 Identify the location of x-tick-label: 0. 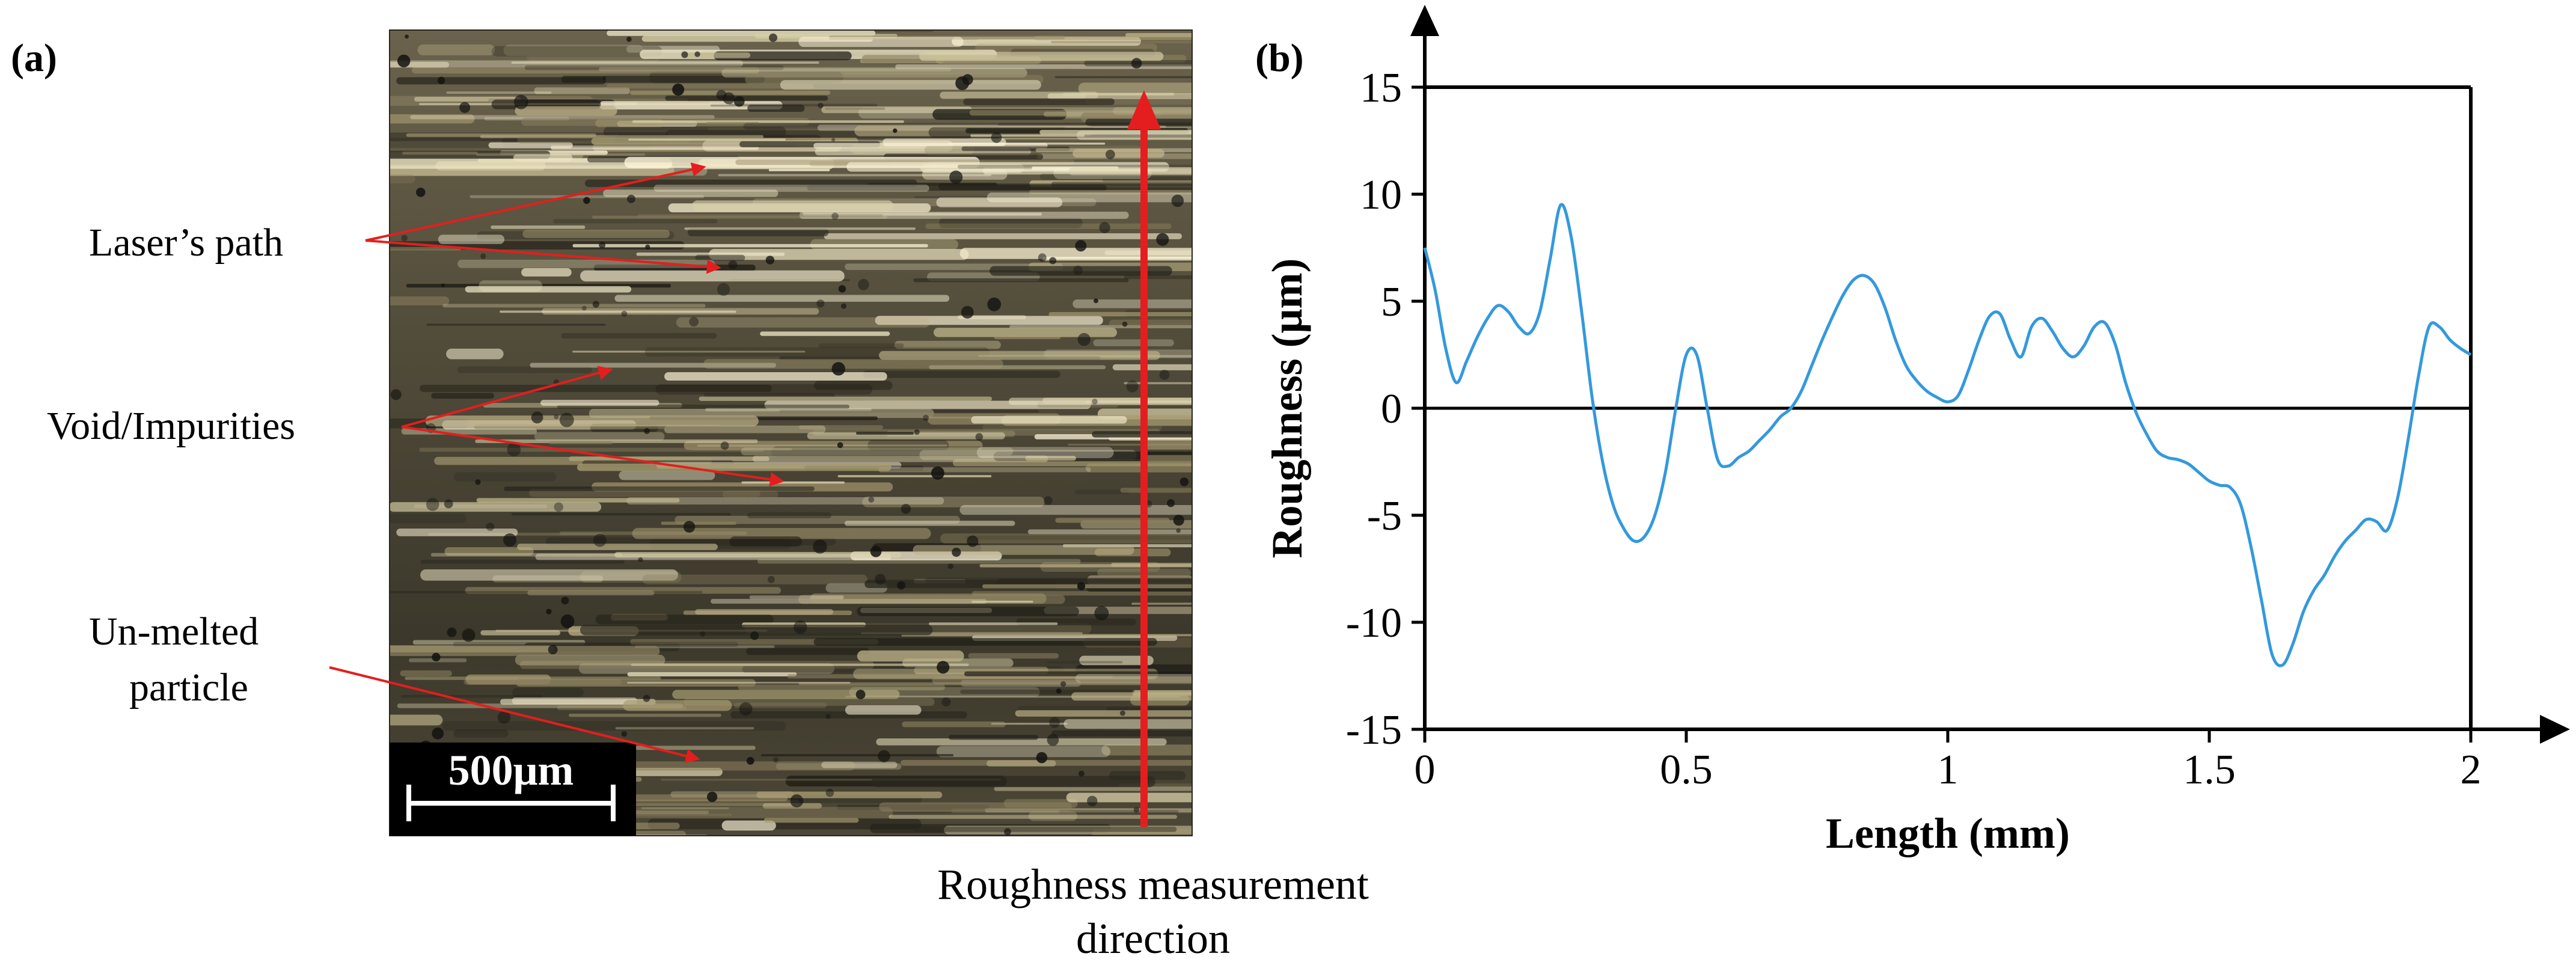
(1425, 770).